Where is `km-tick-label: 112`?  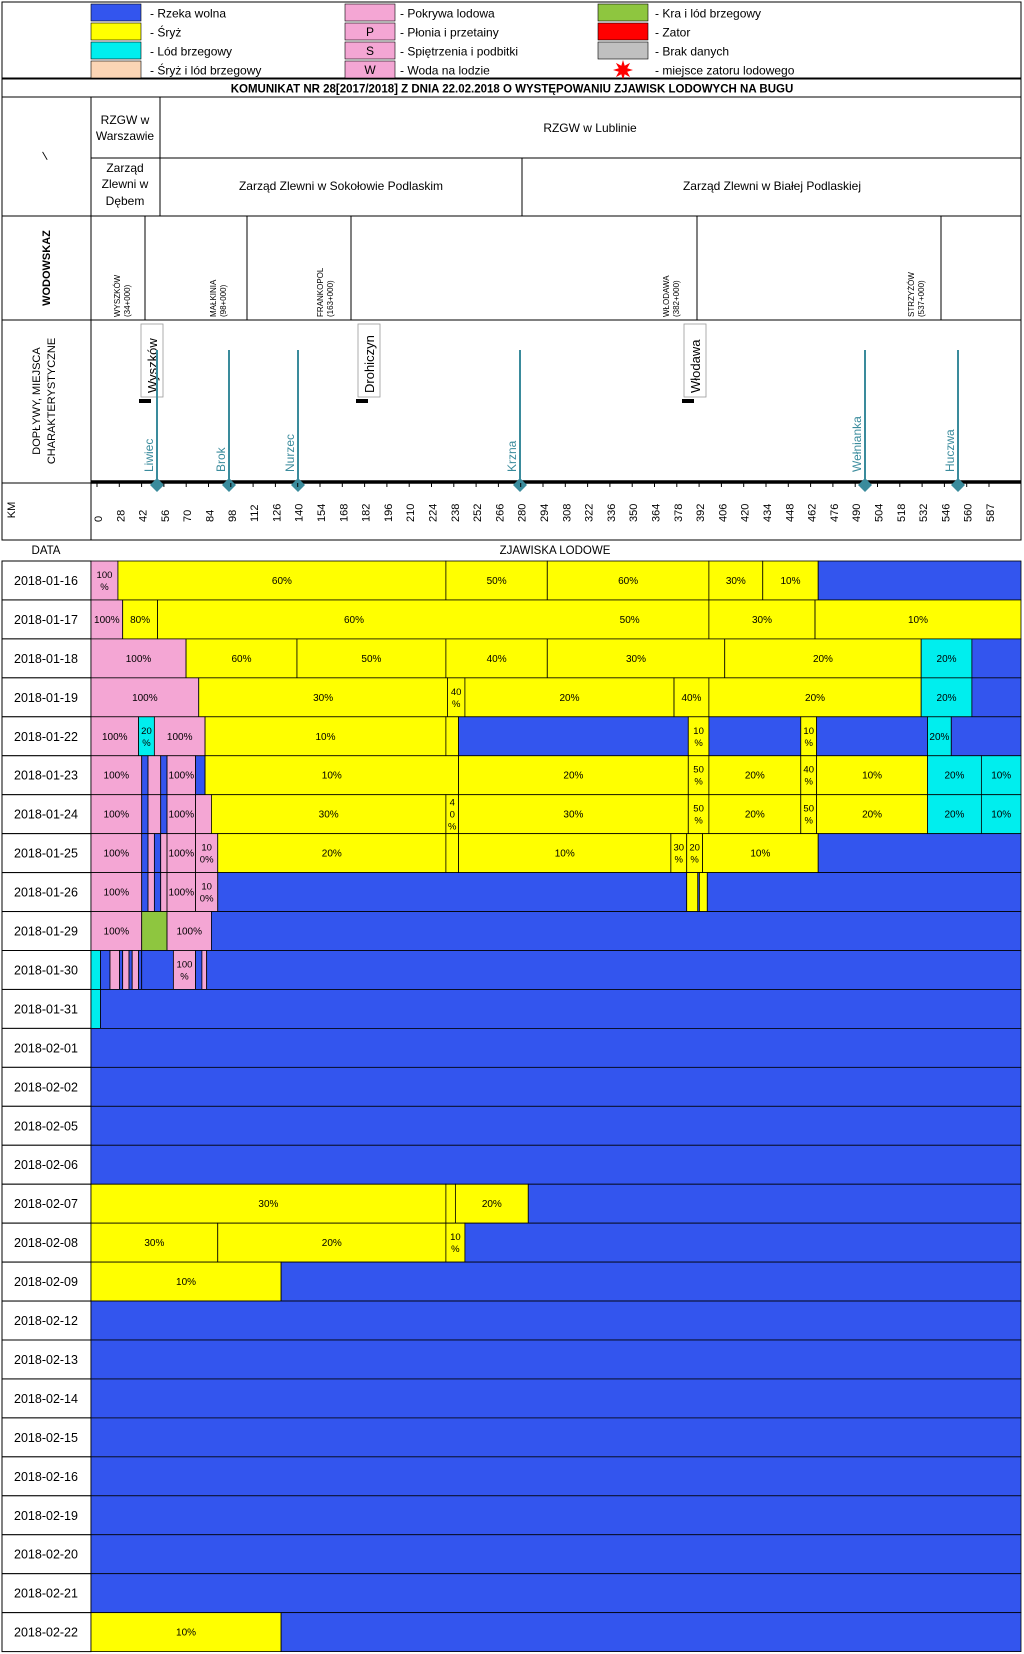
km-tick-label: 112 is located at coordinates (255, 513).